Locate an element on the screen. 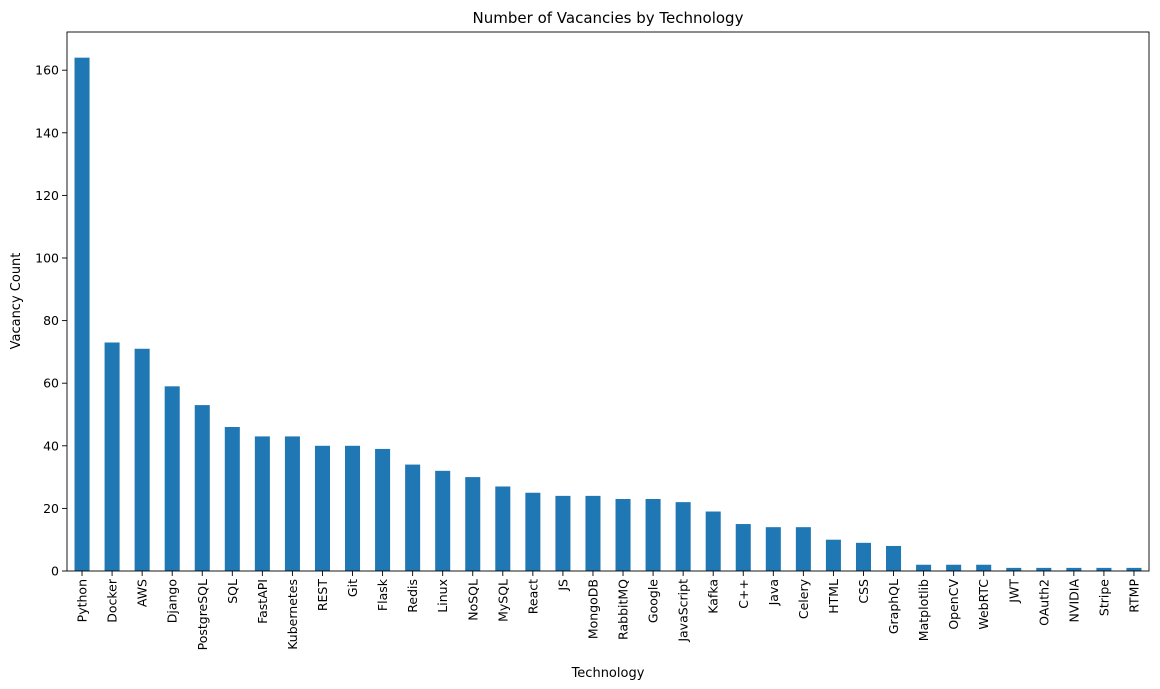 The height and width of the screenshot is (689, 1160). x-tick-label-5: SQL is located at coordinates (232, 591).